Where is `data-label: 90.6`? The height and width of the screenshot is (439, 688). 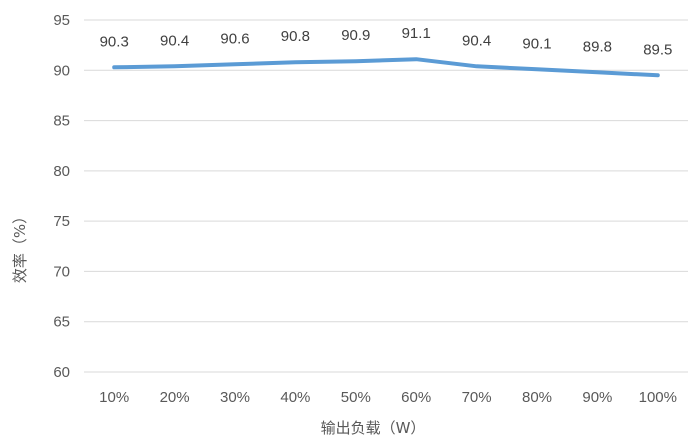
data-label: 90.6 is located at coordinates (234, 38).